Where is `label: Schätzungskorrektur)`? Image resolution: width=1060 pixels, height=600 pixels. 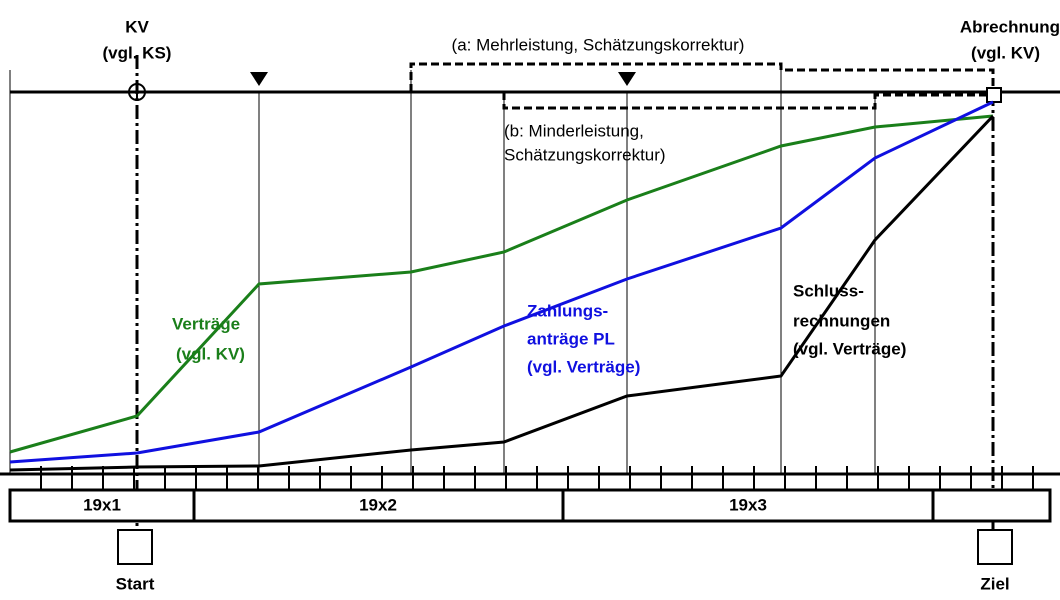
label: Schätzungskorrektur) is located at coordinates (585, 154).